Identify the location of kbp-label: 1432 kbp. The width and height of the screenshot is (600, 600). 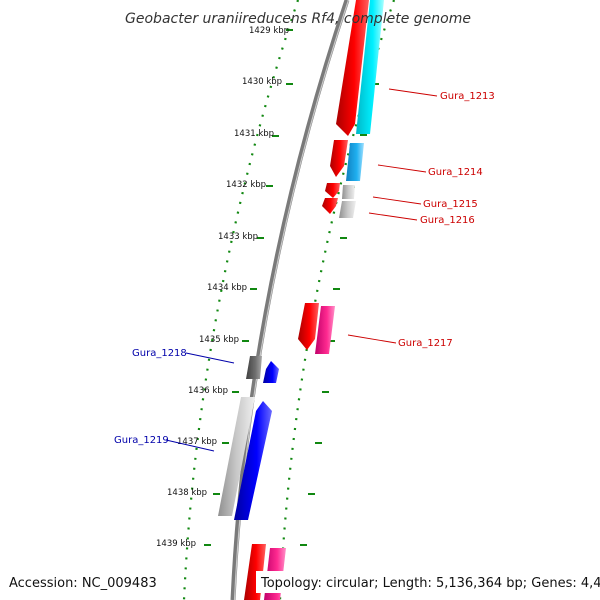
(246, 185).